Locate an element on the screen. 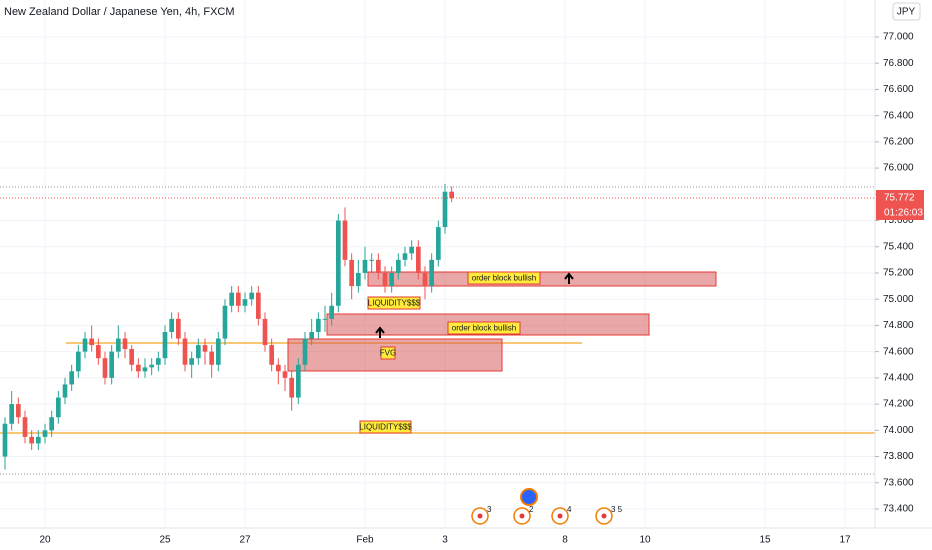  y-tick-label: 73.400 is located at coordinates (898, 509).